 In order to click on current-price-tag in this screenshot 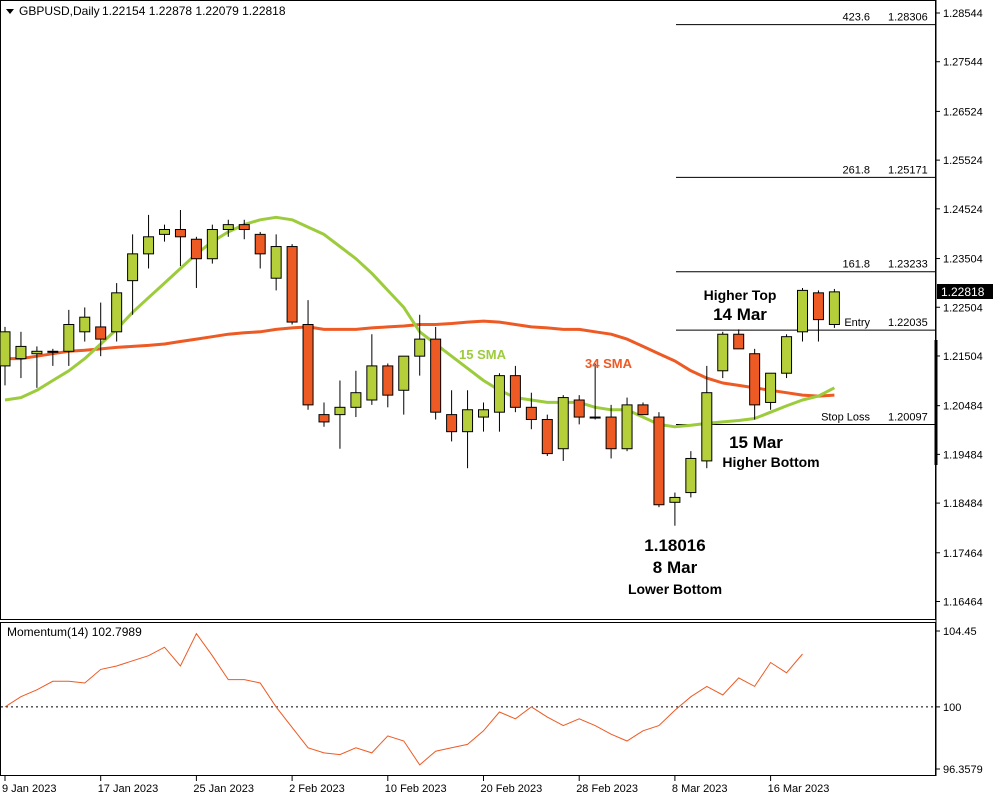, I will do `click(965, 291)`.